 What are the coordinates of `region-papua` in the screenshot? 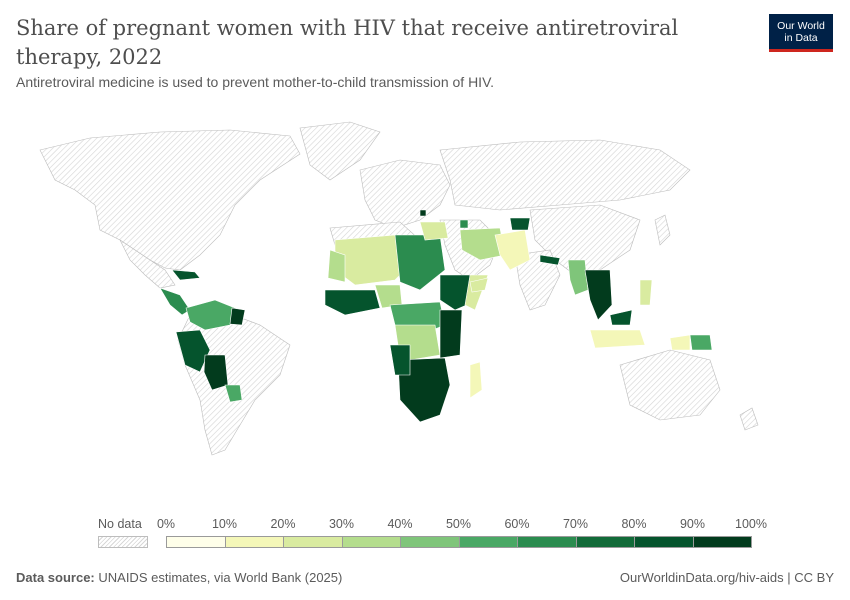 It's located at (680, 342).